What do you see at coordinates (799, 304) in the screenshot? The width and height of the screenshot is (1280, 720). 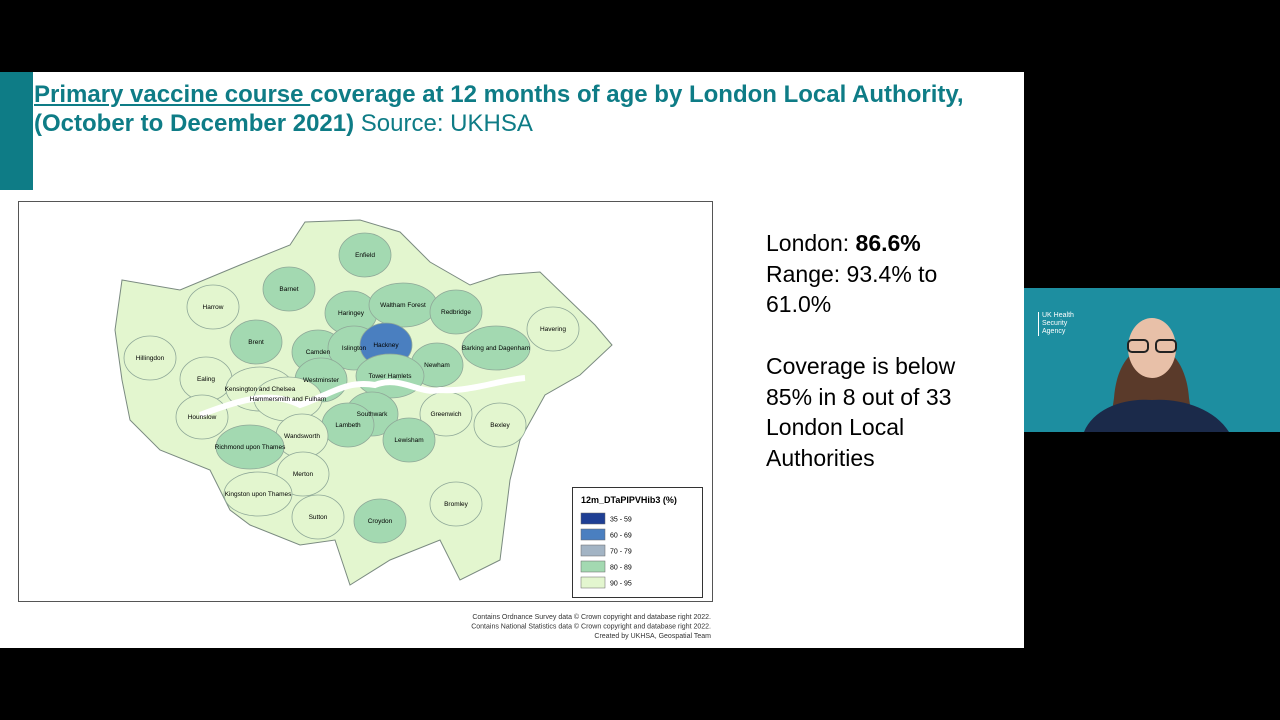 I see `text-line: 61.0%` at bounding box center [799, 304].